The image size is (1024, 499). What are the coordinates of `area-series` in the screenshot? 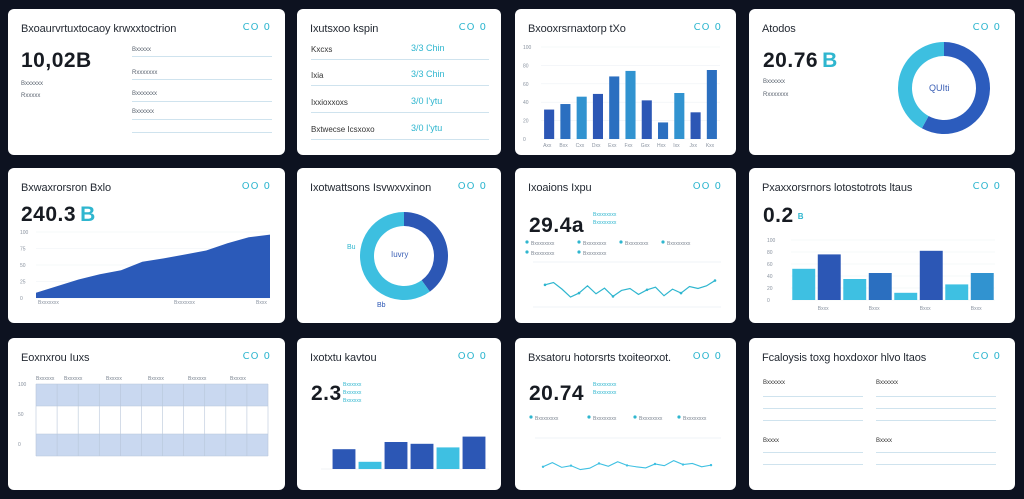 It's located at (153, 266).